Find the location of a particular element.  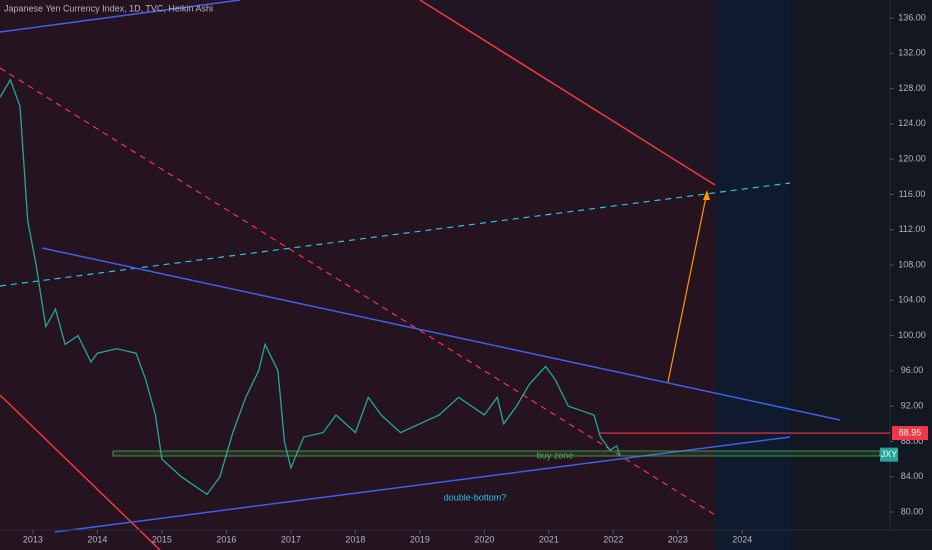

y-tick-label: 104.00 is located at coordinates (912, 300).